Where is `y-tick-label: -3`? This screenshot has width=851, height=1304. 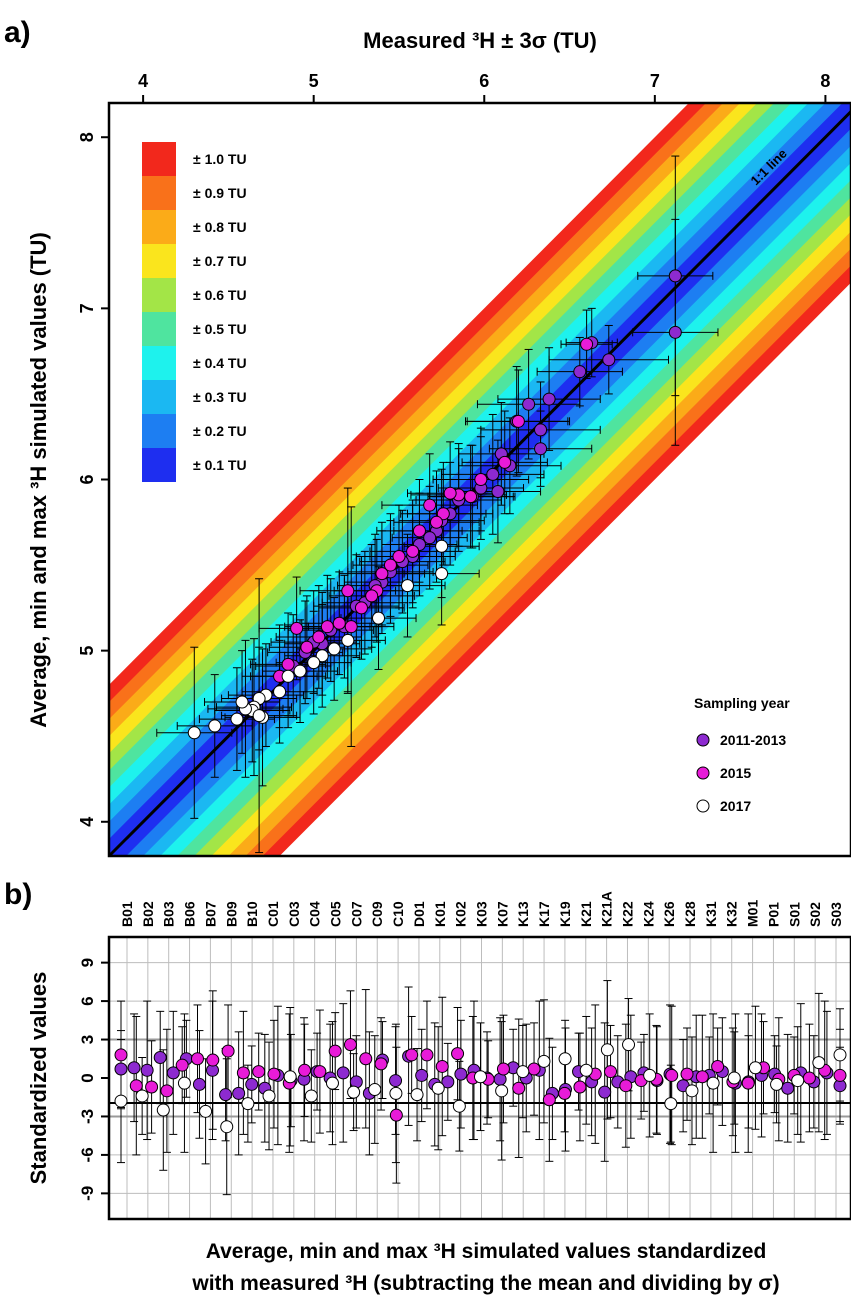
y-tick-label: -3 is located at coordinates (87, 1116).